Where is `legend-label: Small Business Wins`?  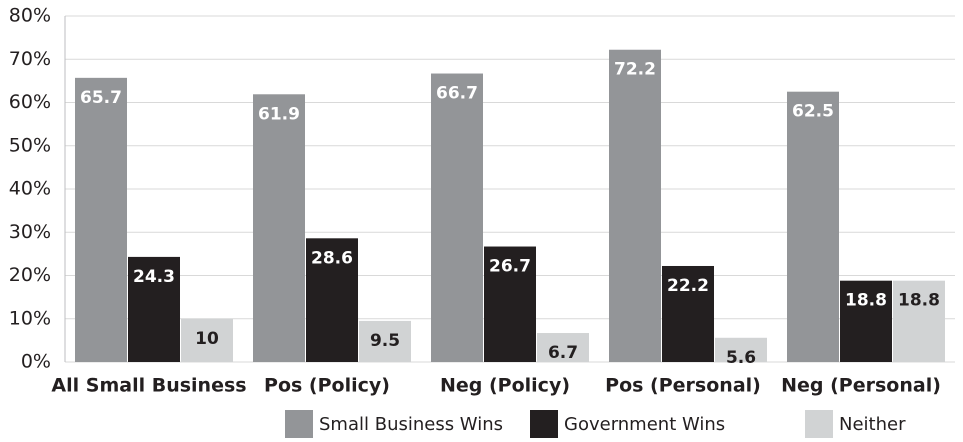 legend-label: Small Business Wins is located at coordinates (411, 424).